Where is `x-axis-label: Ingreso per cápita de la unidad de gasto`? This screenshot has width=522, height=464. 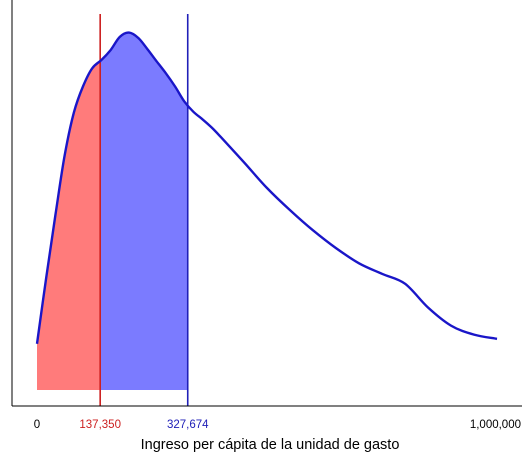
x-axis-label: Ingreso per cápita de la unidad de gasto is located at coordinates (270, 445).